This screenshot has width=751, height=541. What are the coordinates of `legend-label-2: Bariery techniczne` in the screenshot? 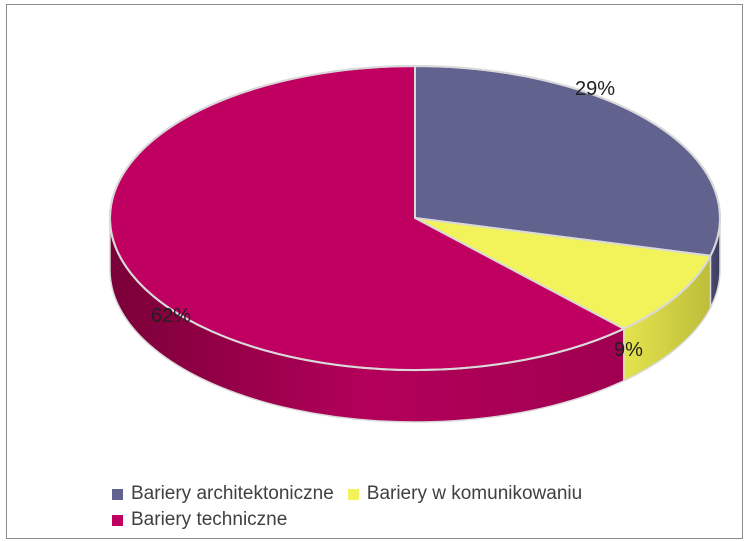 It's located at (209, 519).